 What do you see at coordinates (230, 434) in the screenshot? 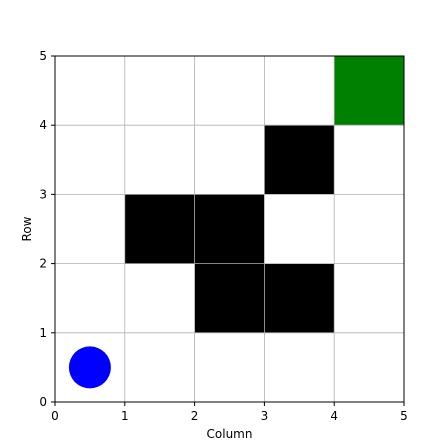
I see `x-axis-label: Column` at bounding box center [230, 434].